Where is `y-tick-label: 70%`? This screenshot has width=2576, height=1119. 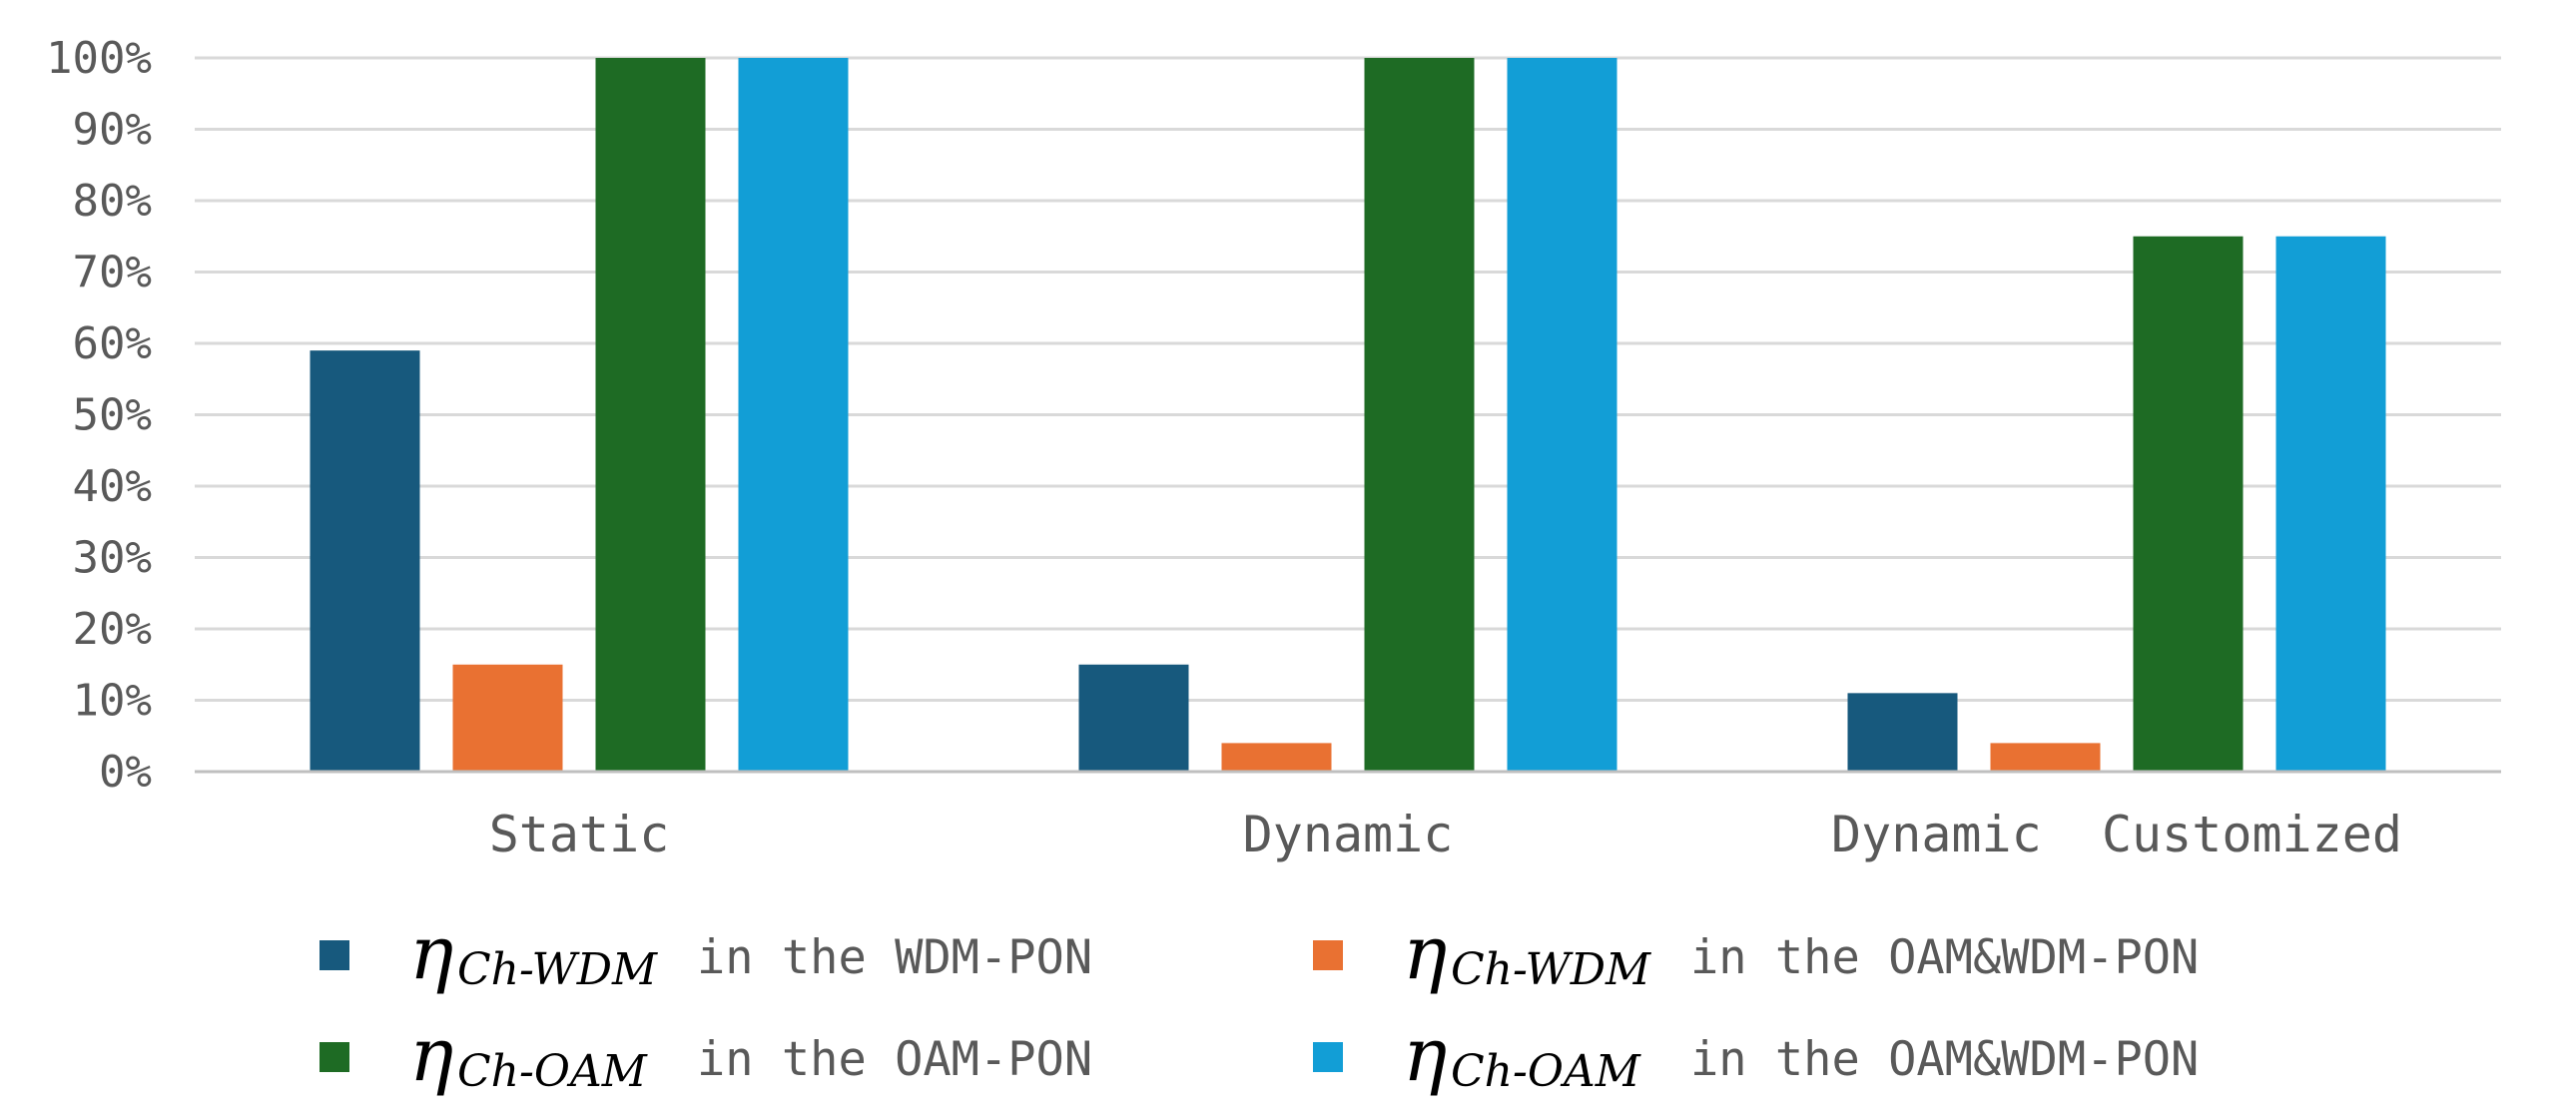
y-tick-label: 70% is located at coordinates (112, 273).